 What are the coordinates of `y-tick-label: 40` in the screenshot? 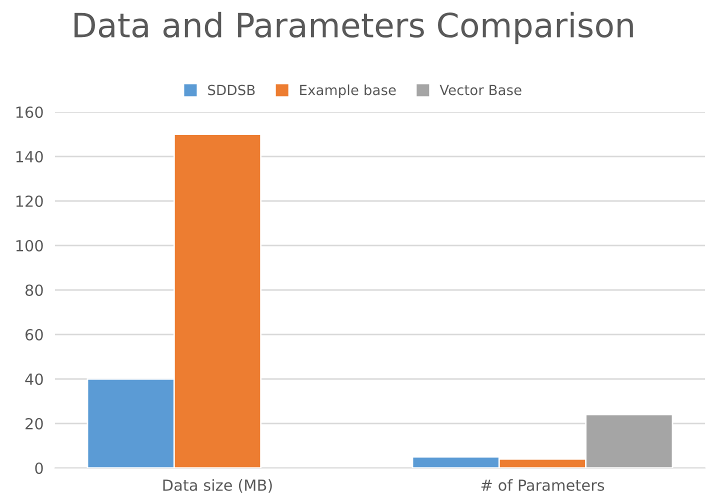 It's located at (34, 379).